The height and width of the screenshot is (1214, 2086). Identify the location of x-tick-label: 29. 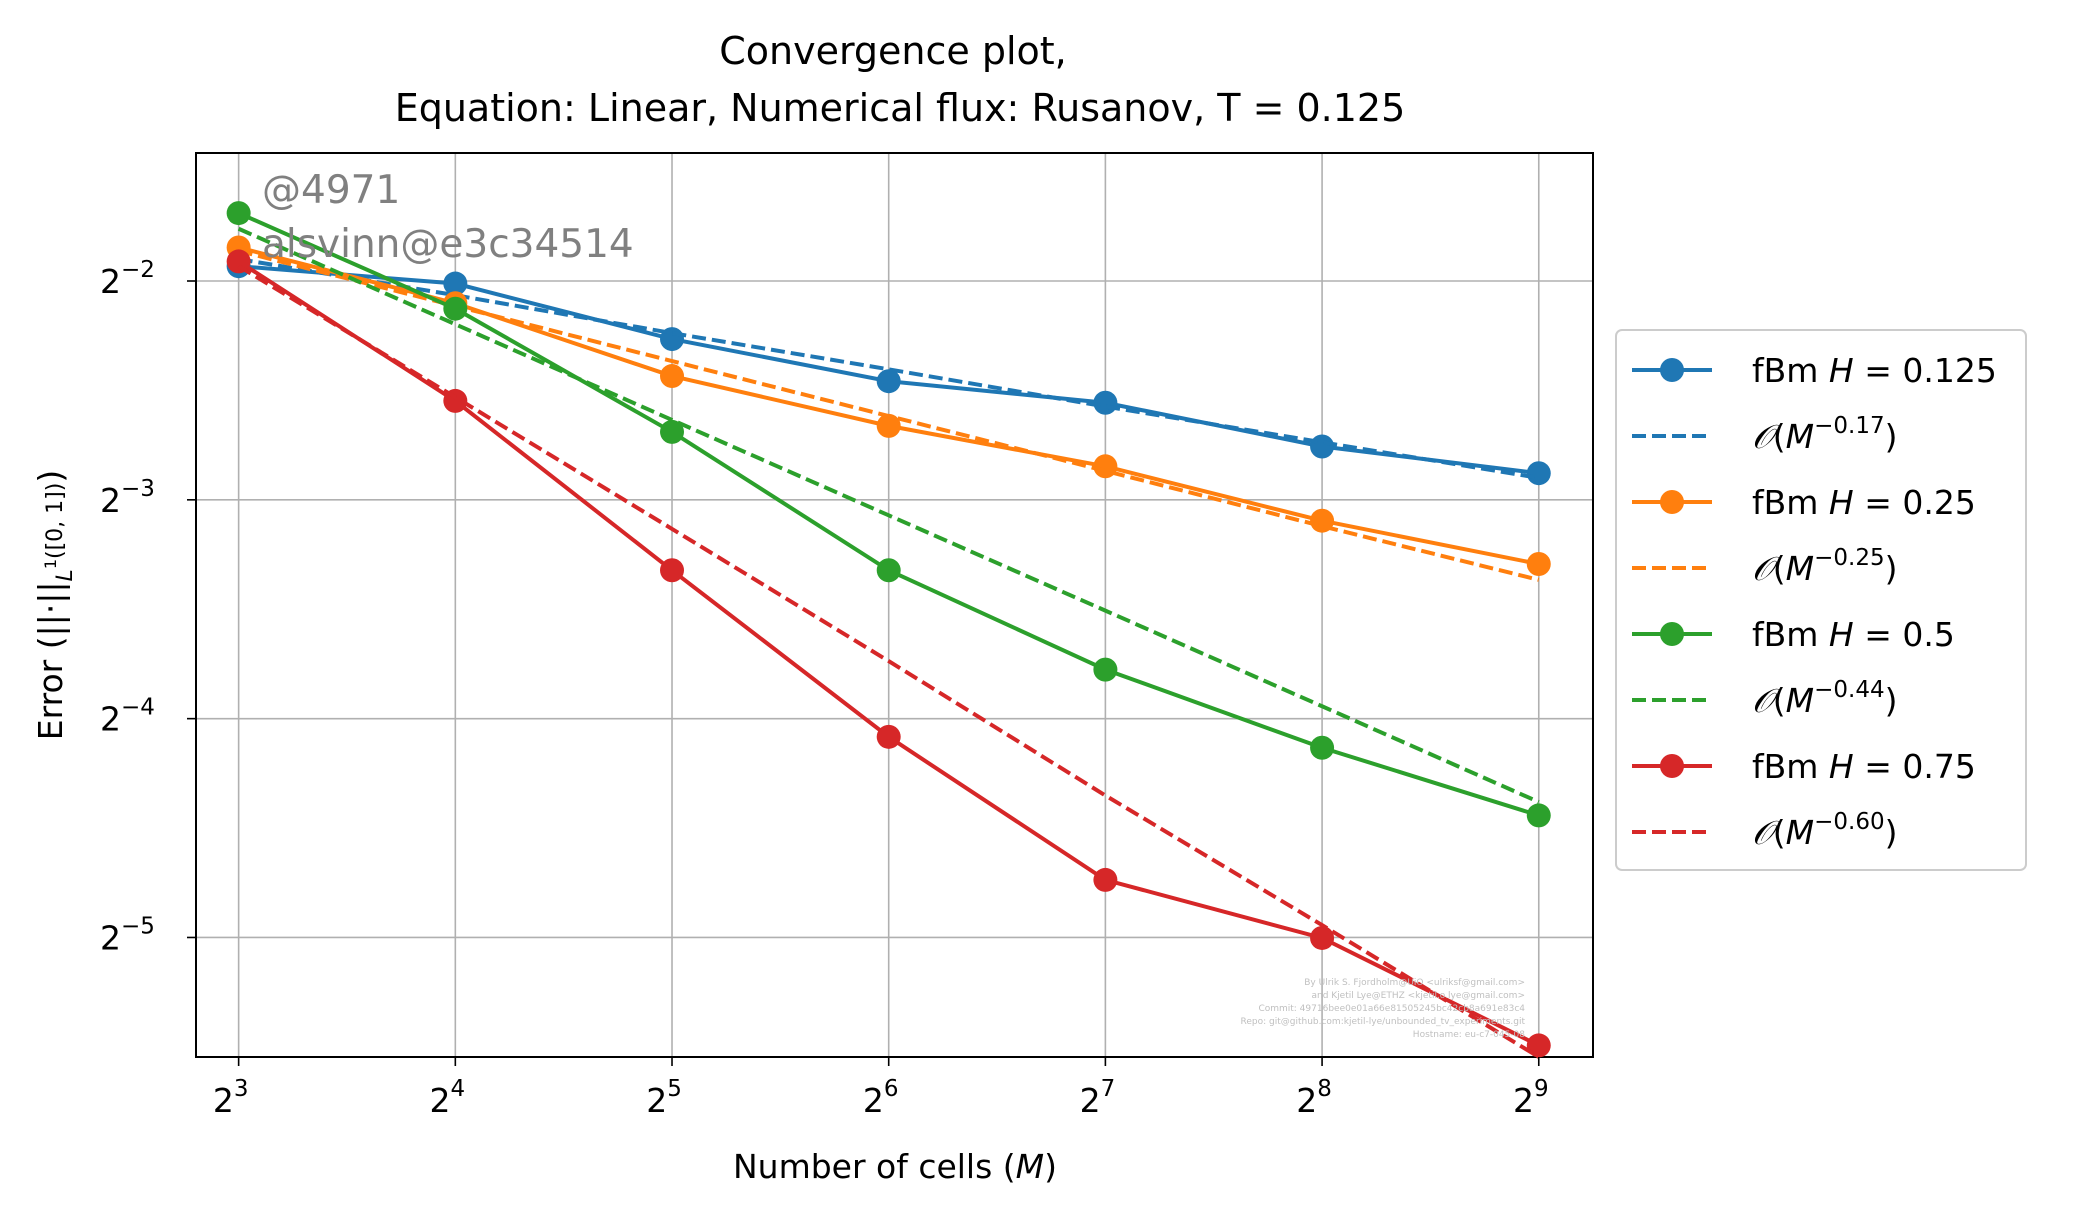
(1531, 1098).